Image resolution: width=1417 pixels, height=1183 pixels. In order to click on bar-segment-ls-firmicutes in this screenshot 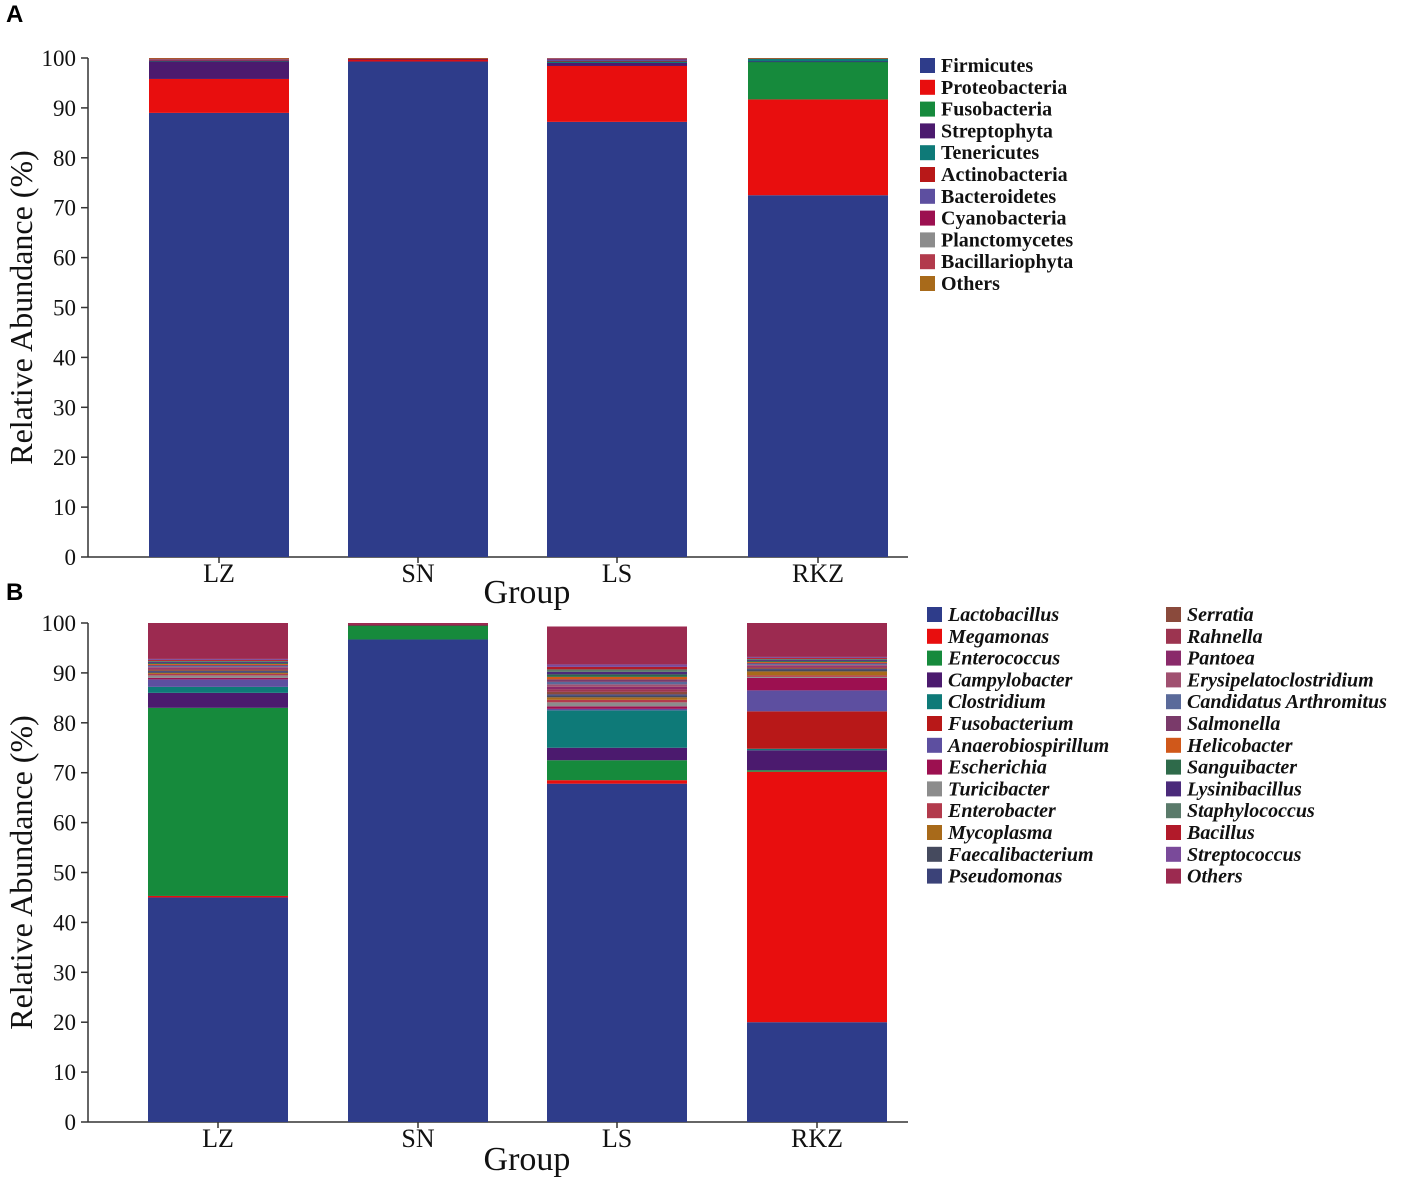, I will do `click(617, 339)`.